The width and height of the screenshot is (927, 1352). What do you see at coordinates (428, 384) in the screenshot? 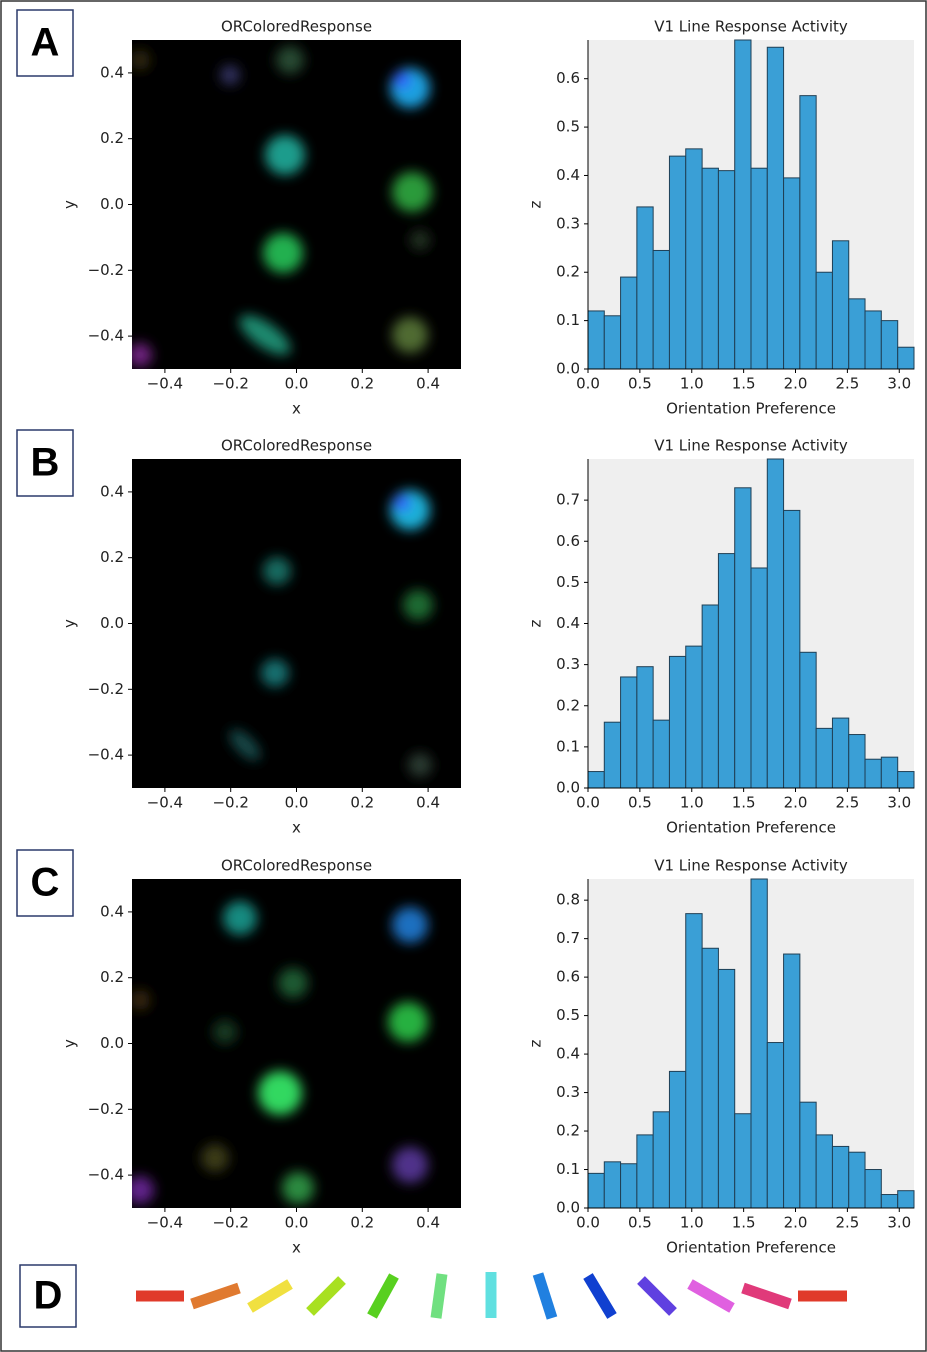
I see `x-tick-label: 0.4` at bounding box center [428, 384].